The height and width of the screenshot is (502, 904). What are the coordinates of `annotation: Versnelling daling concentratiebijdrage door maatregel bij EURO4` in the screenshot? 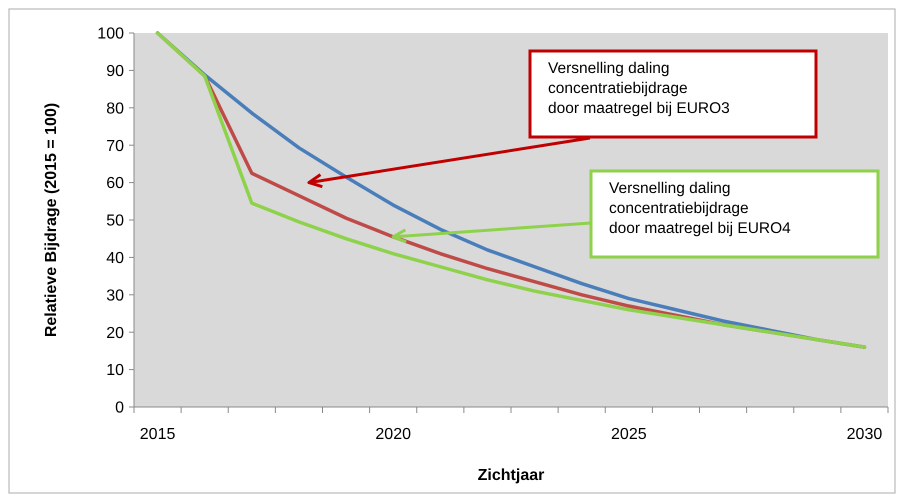 It's located at (700, 208).